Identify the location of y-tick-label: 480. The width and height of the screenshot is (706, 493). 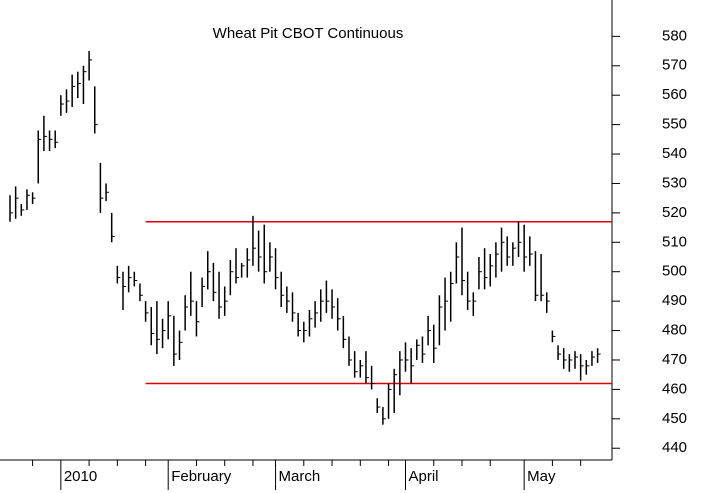
(674, 330).